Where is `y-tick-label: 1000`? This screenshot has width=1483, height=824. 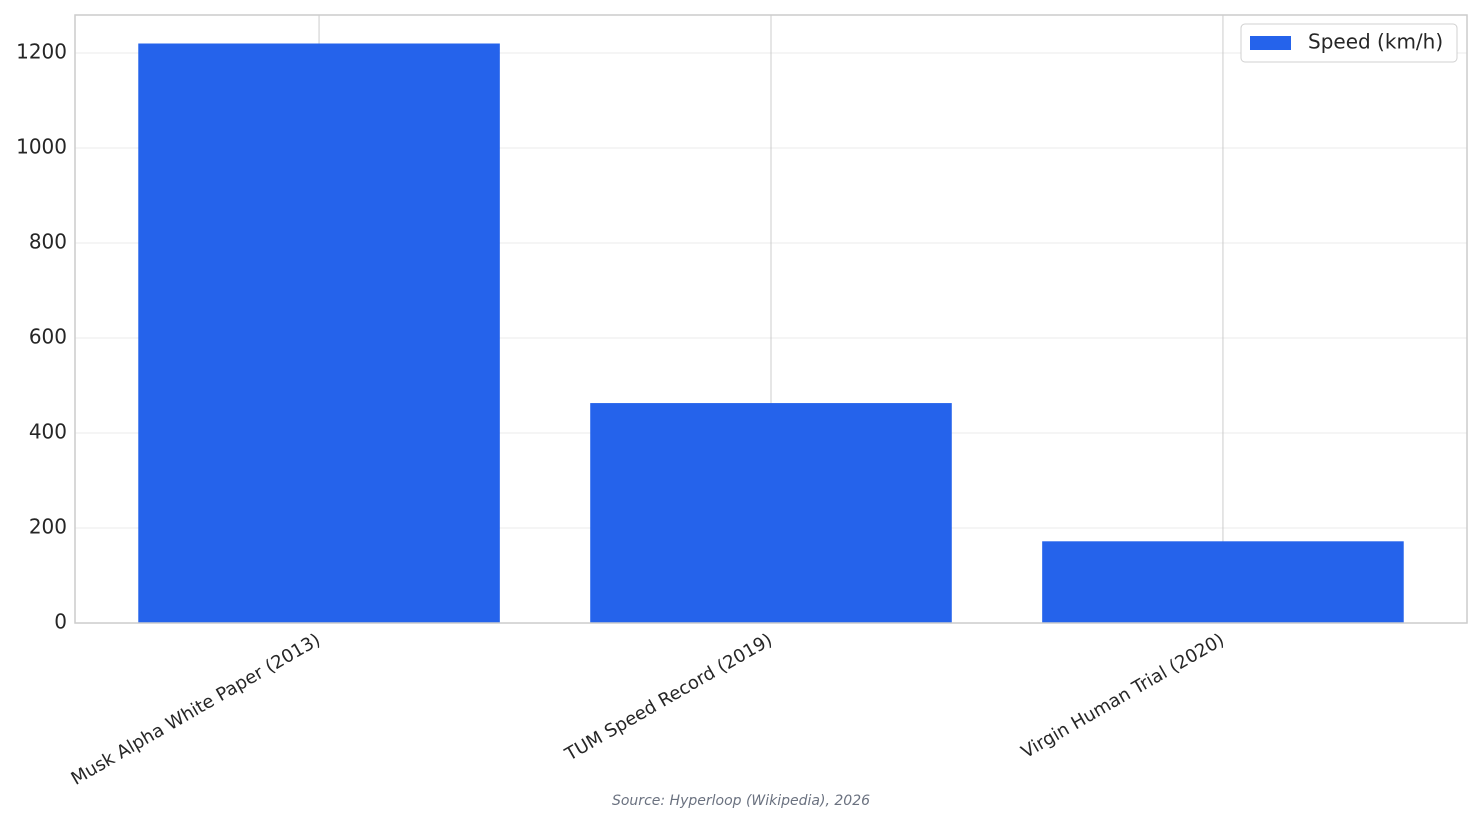
y-tick-label: 1000 is located at coordinates (41, 147).